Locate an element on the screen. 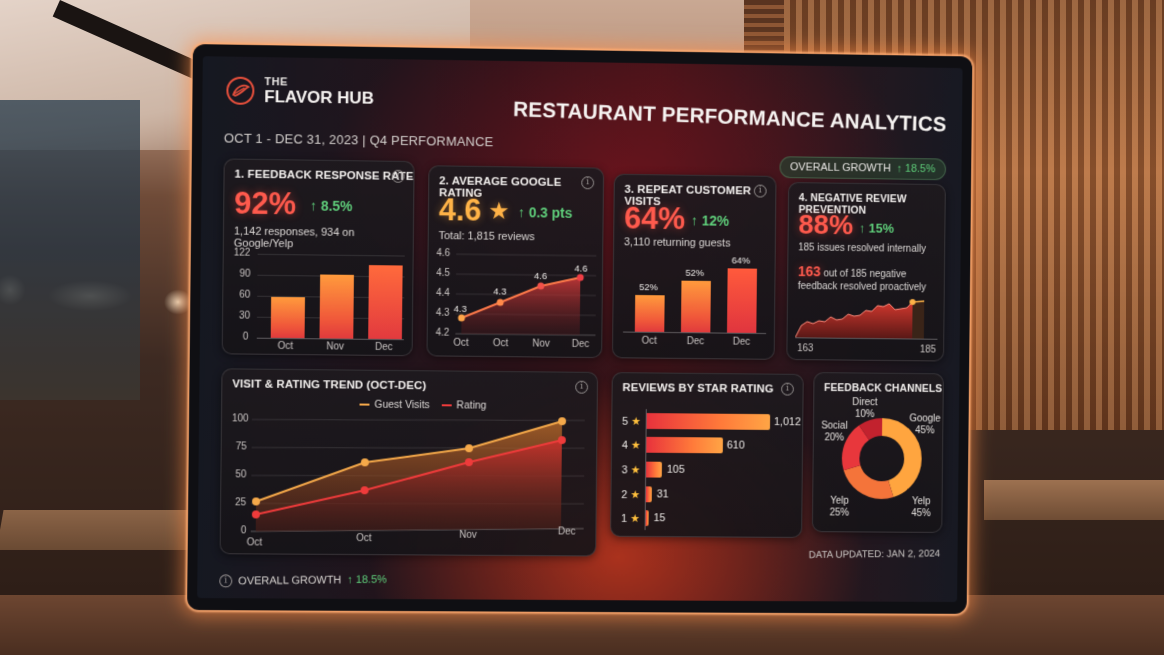 This screenshot has width=1164, height=655. bar-5-star is located at coordinates (708, 421).